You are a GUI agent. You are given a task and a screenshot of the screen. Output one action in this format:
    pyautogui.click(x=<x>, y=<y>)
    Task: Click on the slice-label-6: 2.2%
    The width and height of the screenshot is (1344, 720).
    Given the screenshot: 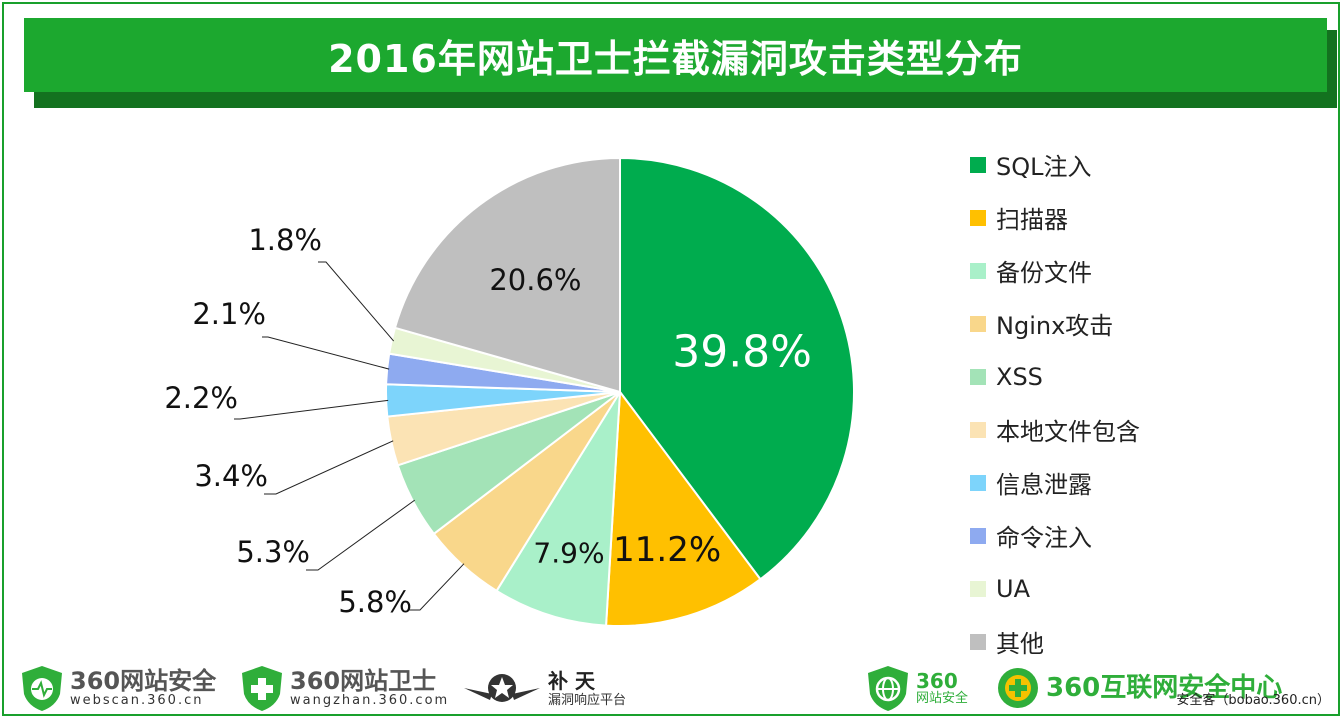 What is the action you would take?
    pyautogui.click(x=201, y=398)
    